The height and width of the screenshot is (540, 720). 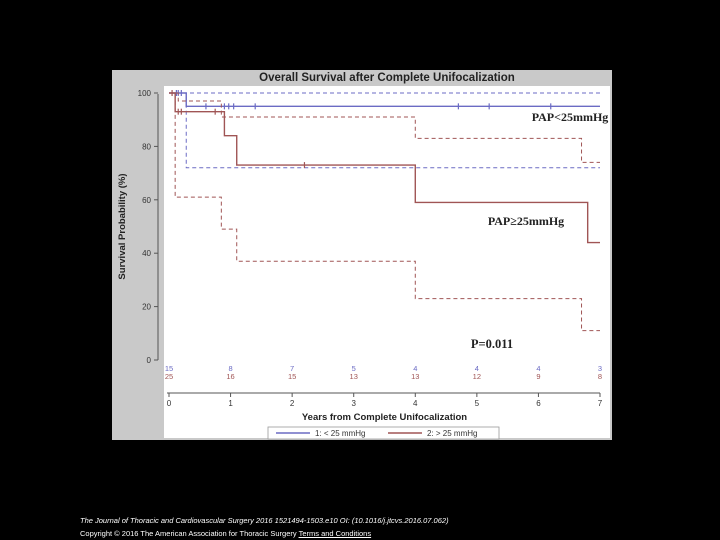 I want to click on series-2-ci-upper, so click(x=384, y=127).